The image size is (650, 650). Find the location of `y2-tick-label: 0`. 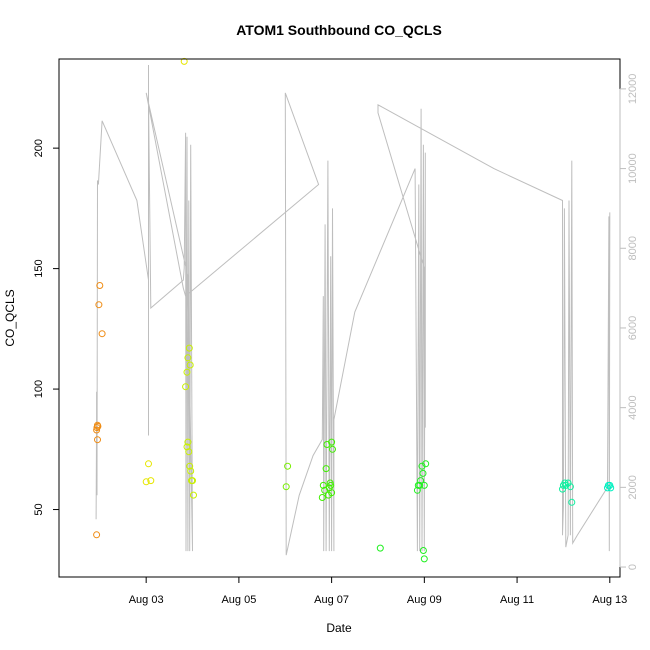

y2-tick-label: 0 is located at coordinates (633, 567).